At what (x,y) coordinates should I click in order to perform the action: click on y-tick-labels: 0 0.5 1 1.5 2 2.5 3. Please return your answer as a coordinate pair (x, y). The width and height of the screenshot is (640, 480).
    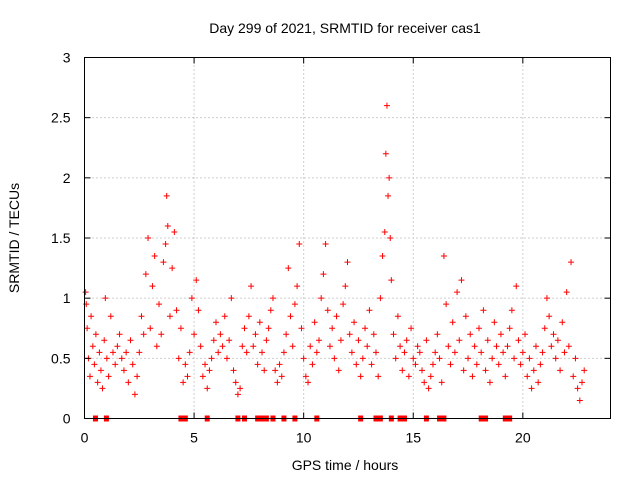
    Looking at the image, I should click on (61, 238).